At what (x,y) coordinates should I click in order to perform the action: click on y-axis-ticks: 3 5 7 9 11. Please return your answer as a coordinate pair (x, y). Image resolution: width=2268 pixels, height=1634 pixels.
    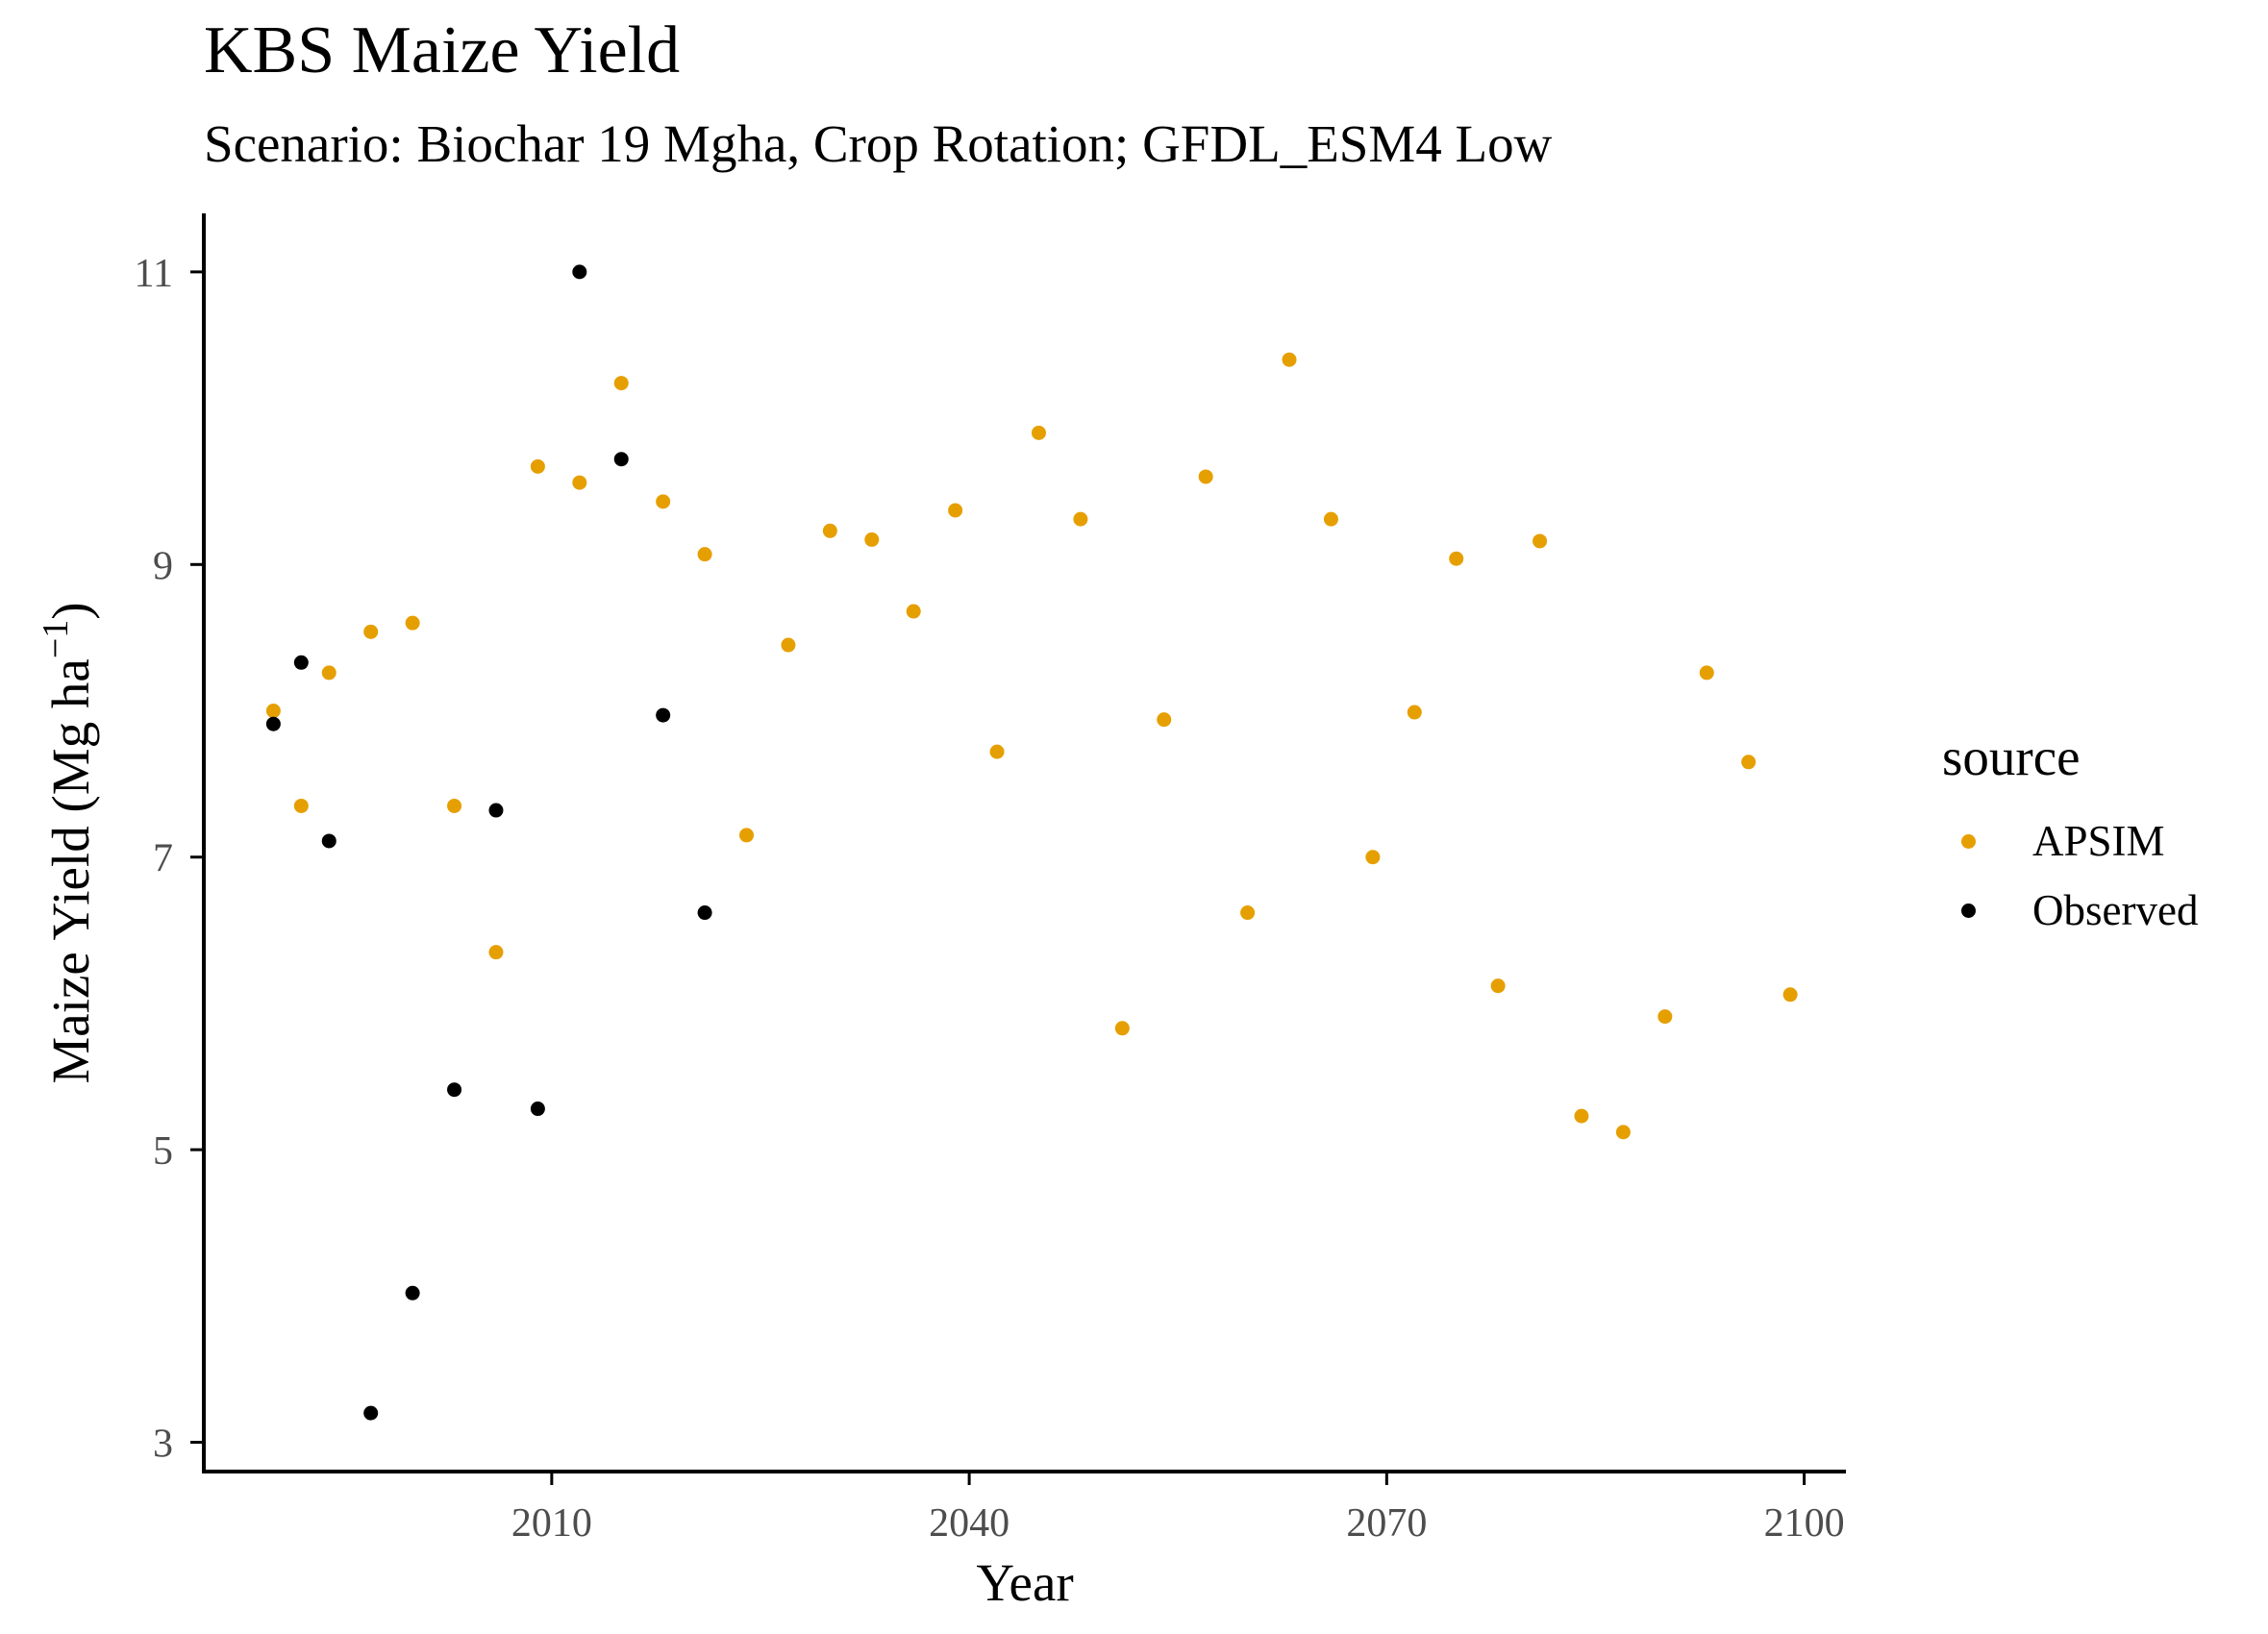
    Looking at the image, I should click on (169, 859).